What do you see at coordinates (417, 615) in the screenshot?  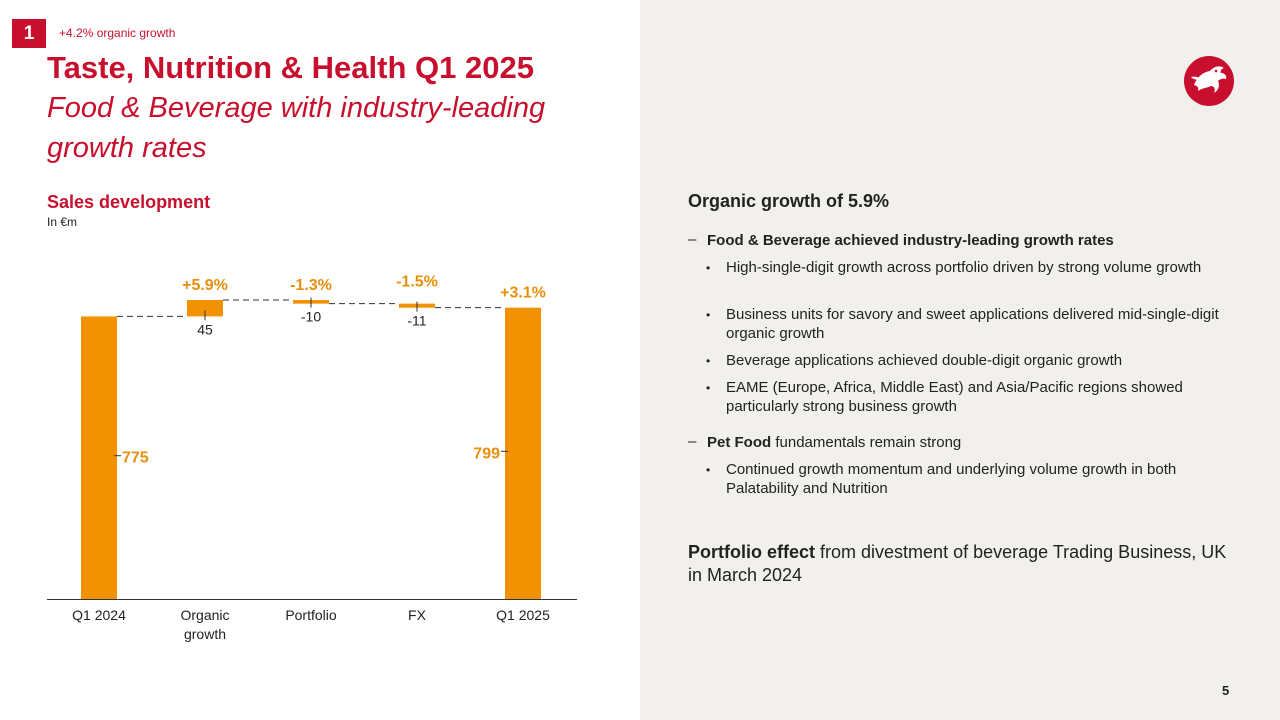 I see `x-tick-label: FX` at bounding box center [417, 615].